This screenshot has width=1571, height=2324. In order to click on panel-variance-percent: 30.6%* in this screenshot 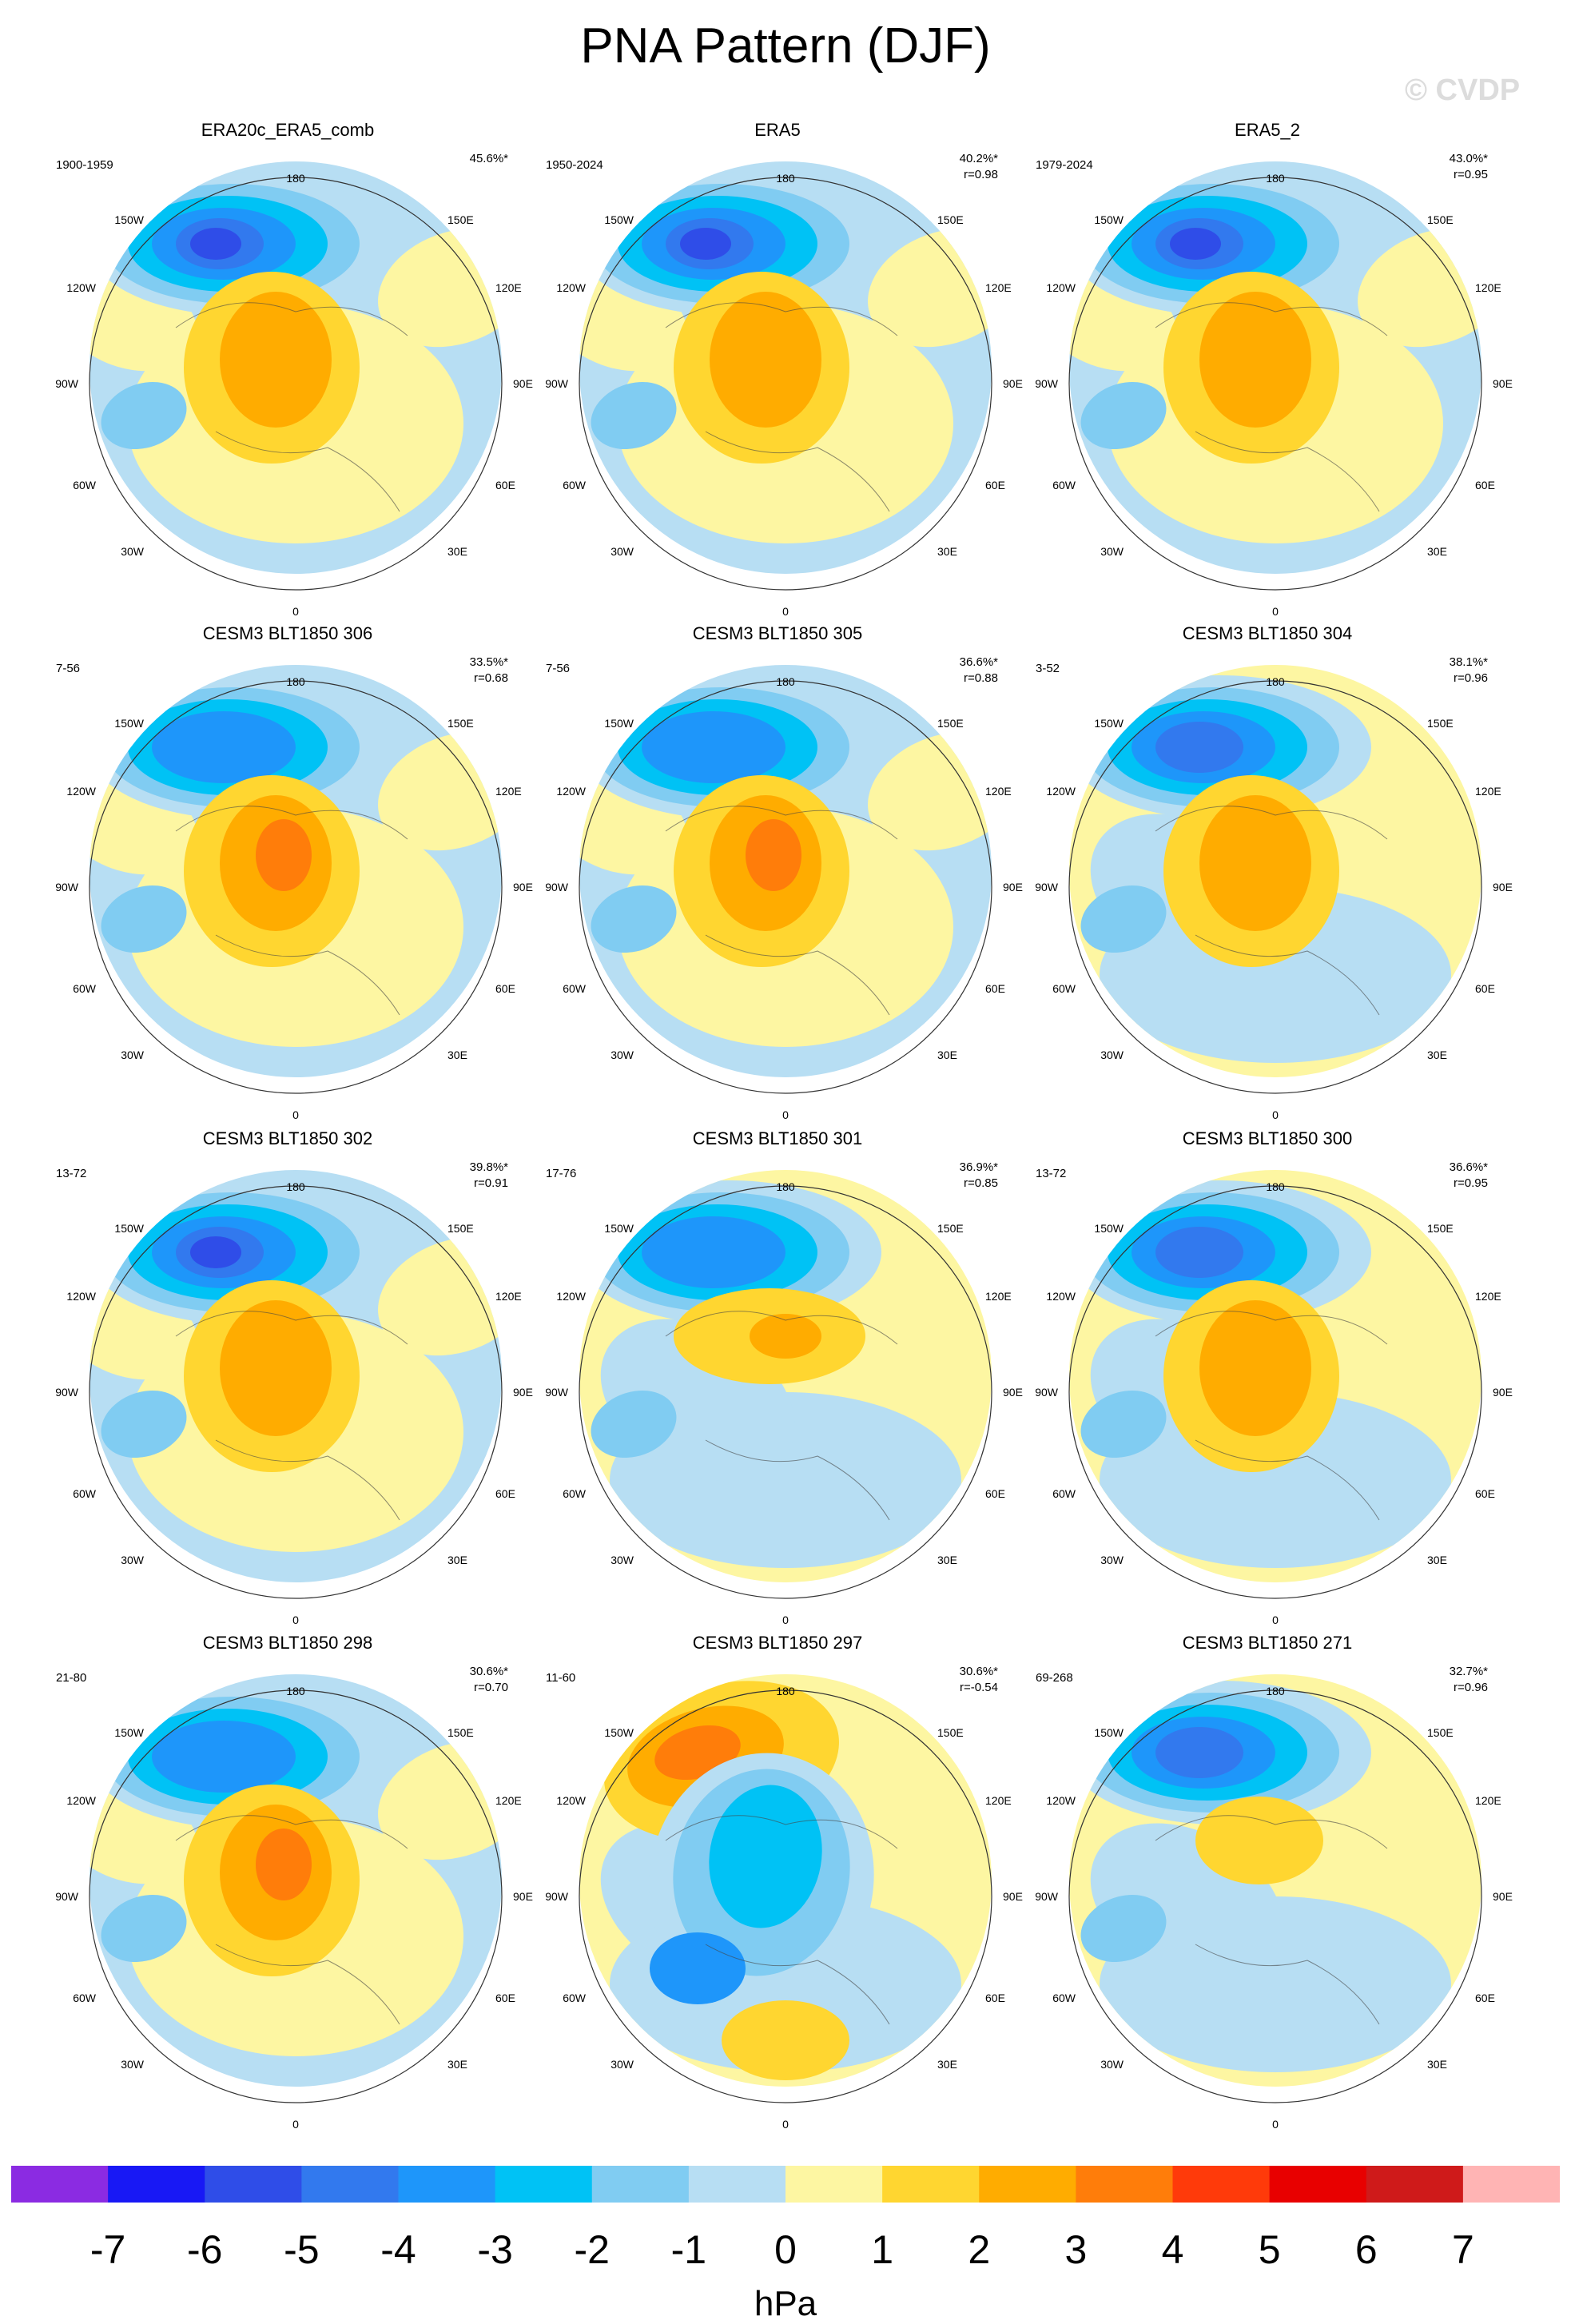, I will do `click(978, 1671)`.